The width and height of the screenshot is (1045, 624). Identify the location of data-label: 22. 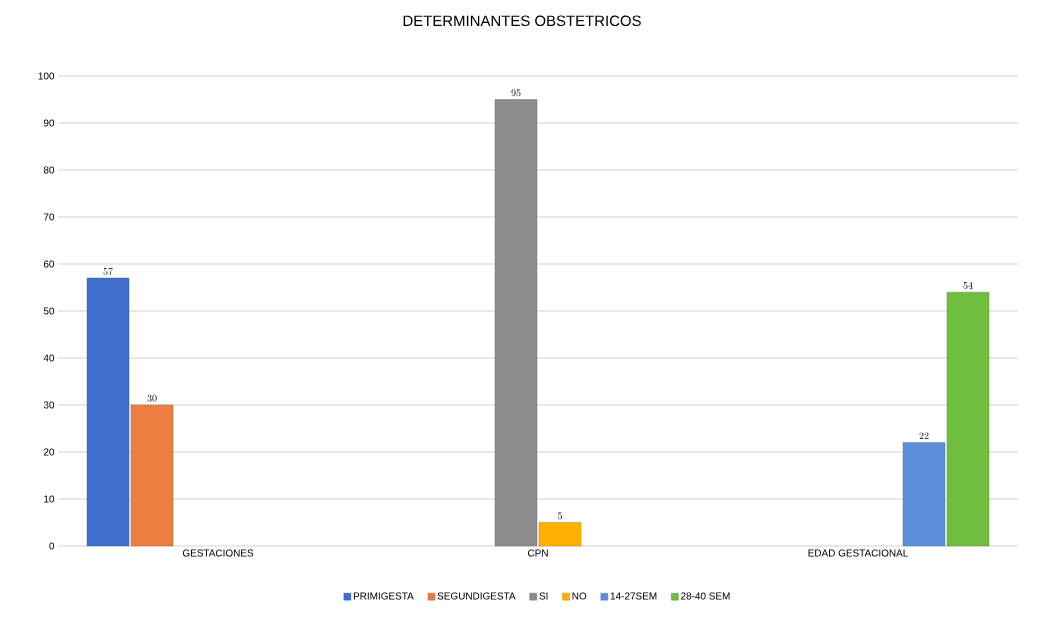
(924, 436).